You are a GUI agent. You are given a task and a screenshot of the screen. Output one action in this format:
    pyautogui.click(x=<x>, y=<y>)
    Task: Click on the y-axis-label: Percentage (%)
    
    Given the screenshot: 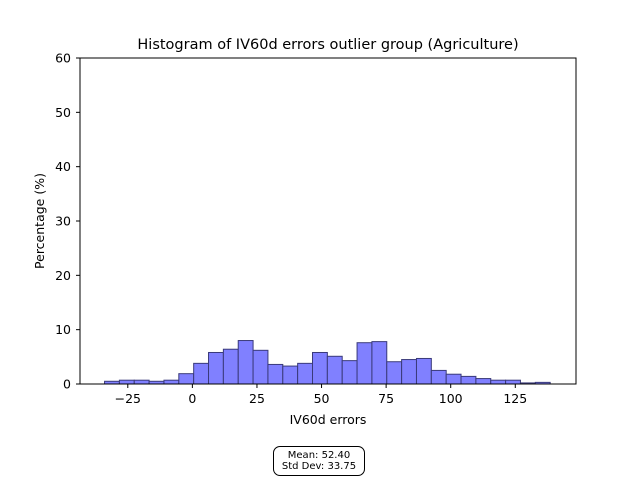 What is the action you would take?
    pyautogui.click(x=39, y=221)
    